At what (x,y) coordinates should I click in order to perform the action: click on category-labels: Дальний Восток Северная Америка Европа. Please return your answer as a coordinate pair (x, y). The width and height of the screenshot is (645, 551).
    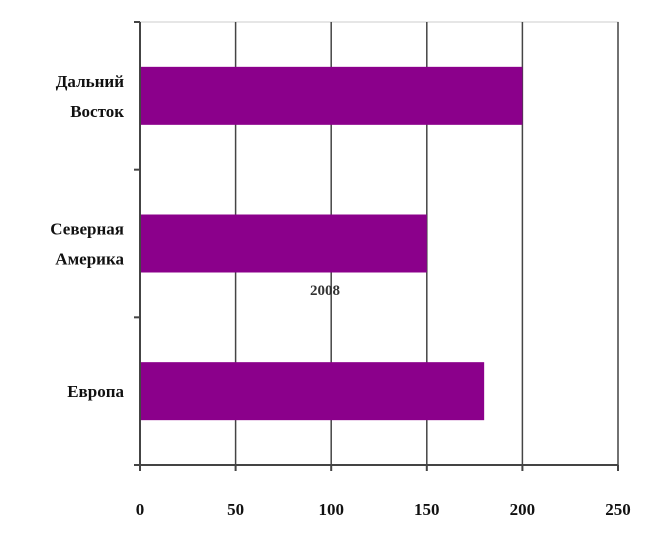
    Looking at the image, I should click on (87, 236).